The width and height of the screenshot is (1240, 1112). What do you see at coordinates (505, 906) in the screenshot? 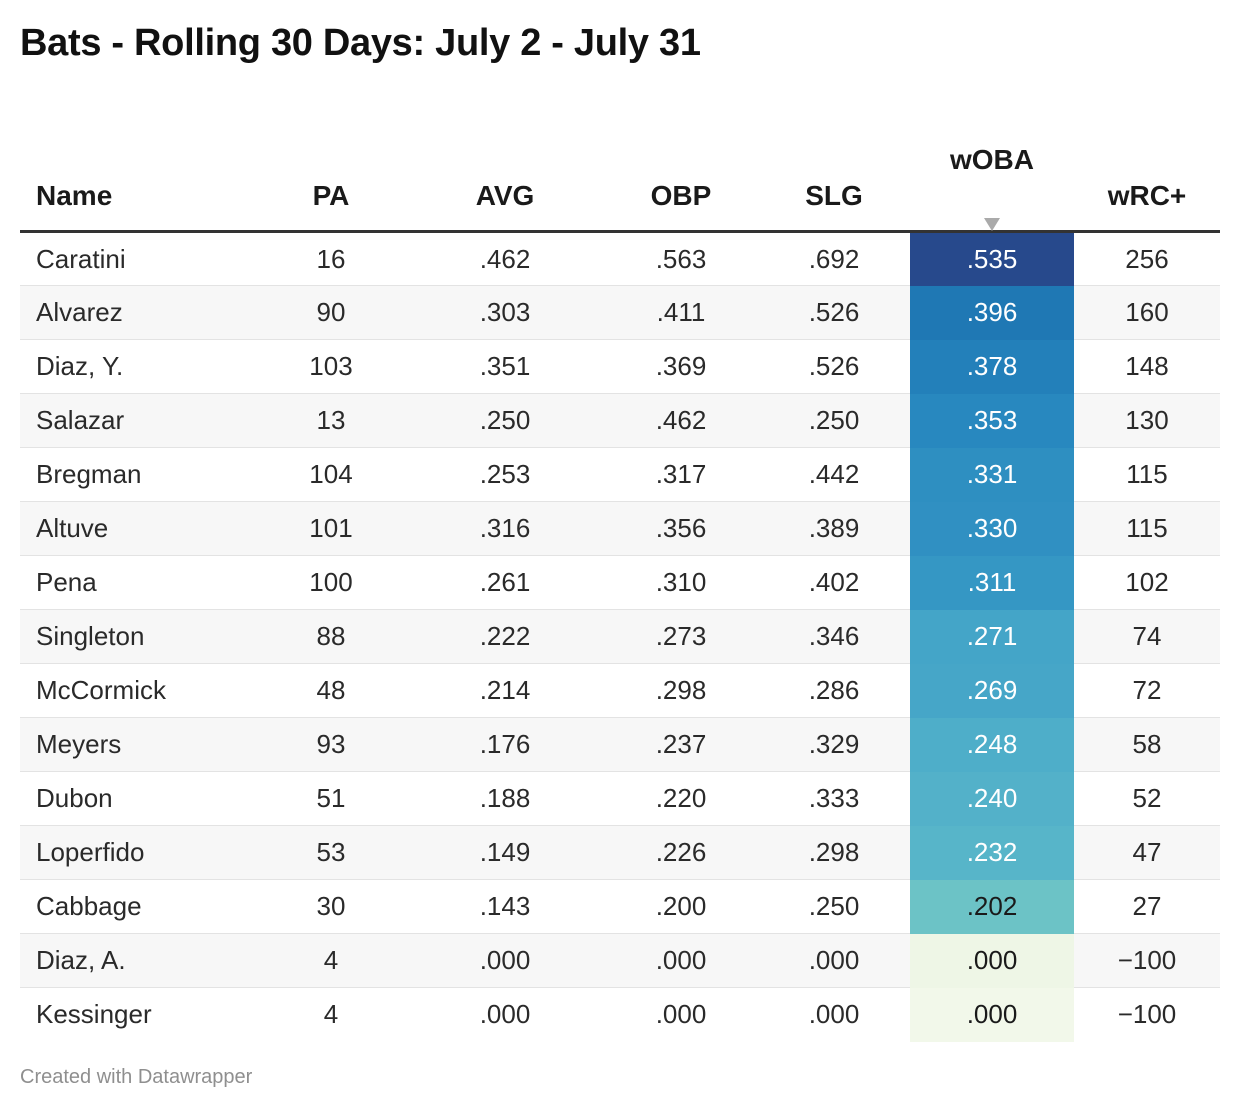
I see `cell-avg: .143` at bounding box center [505, 906].